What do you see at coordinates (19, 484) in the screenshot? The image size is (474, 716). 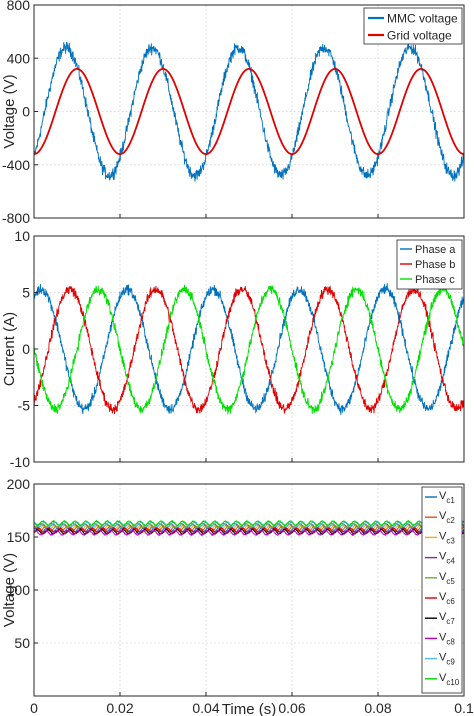 I see `y-tick-label: 200` at bounding box center [19, 484].